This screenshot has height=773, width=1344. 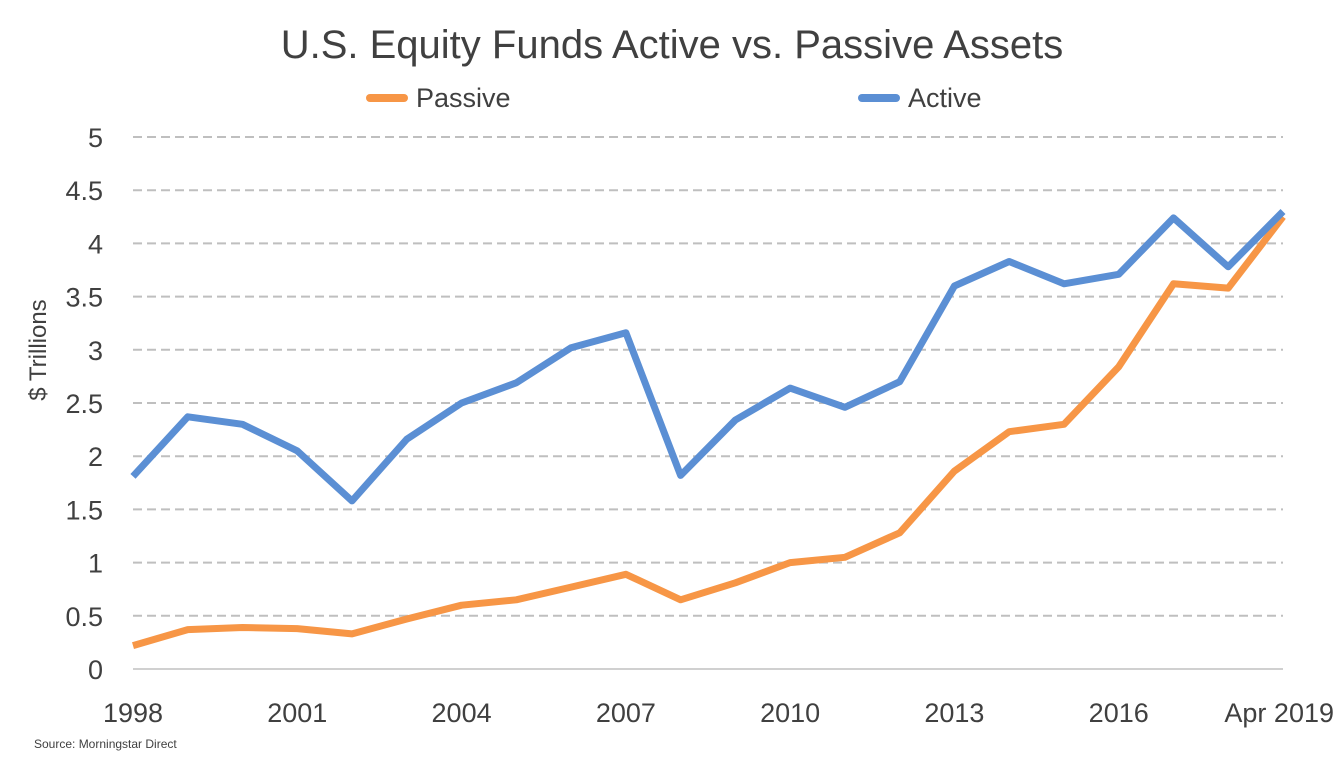 What do you see at coordinates (945, 98) in the screenshot?
I see `legend-label-active: Active` at bounding box center [945, 98].